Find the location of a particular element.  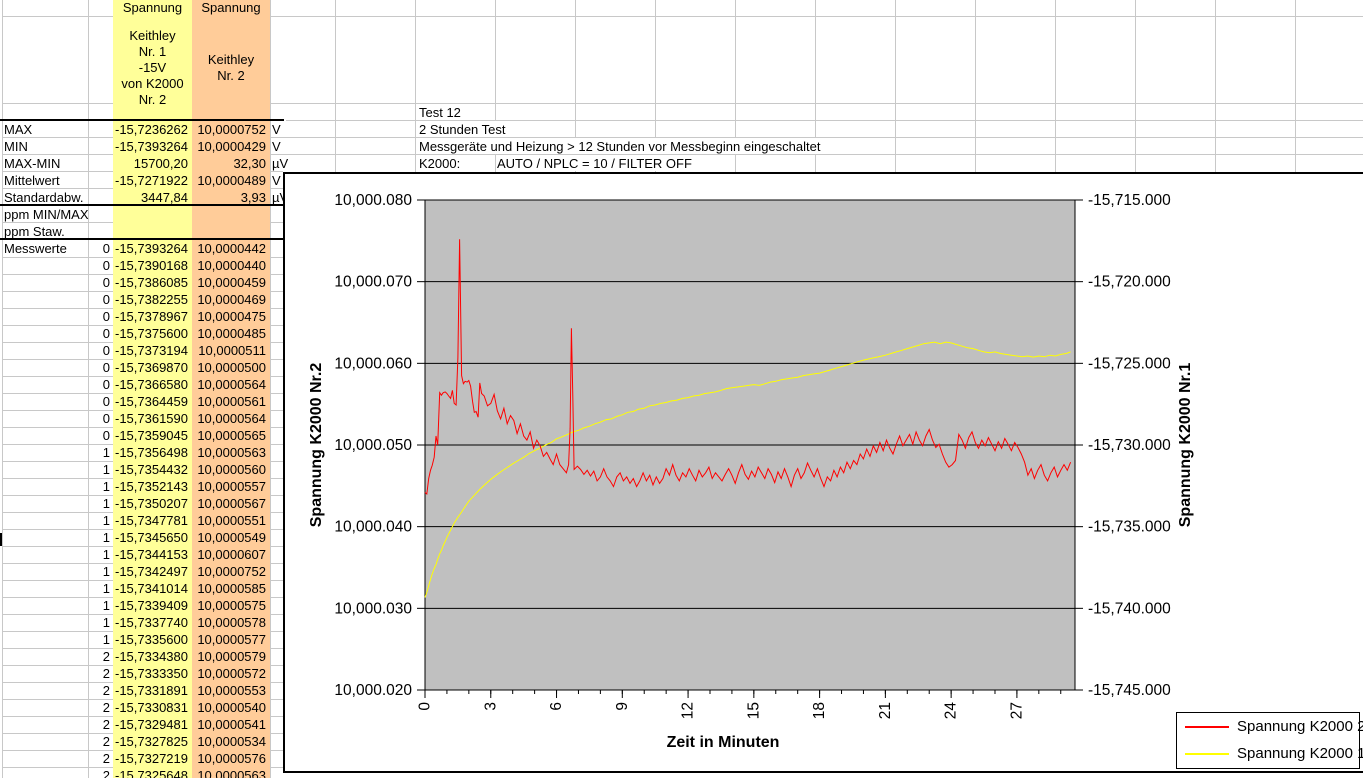

stats-row-label: MAX-MIN is located at coordinates (32, 163).